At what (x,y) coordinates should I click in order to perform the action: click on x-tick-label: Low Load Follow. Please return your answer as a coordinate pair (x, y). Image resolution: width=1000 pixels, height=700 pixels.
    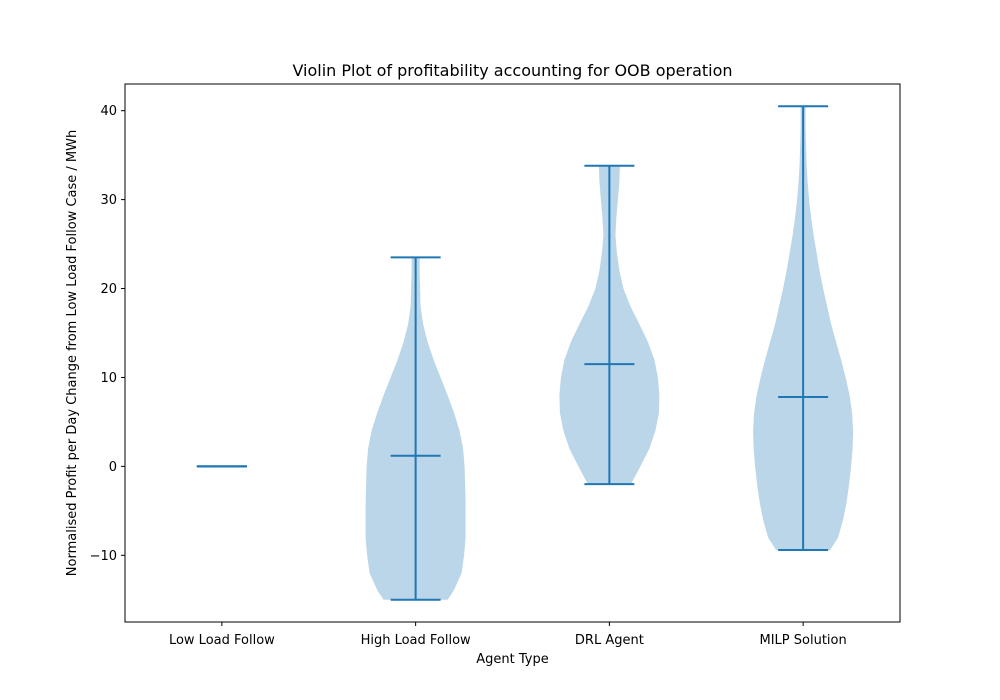
    Looking at the image, I should click on (222, 640).